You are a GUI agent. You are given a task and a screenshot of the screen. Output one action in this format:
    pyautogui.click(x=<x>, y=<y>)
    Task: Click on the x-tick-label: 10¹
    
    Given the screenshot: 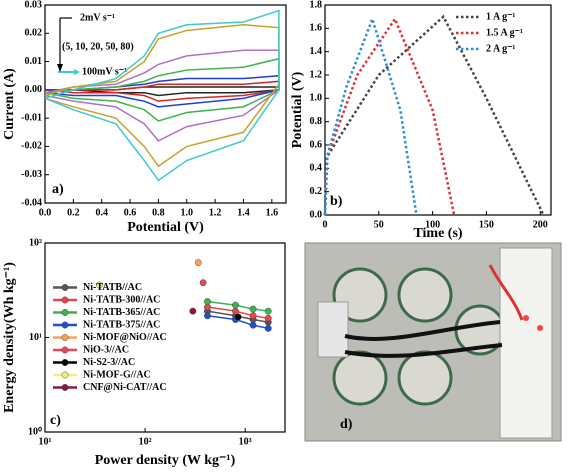 What is the action you would take?
    pyautogui.click(x=45, y=441)
    